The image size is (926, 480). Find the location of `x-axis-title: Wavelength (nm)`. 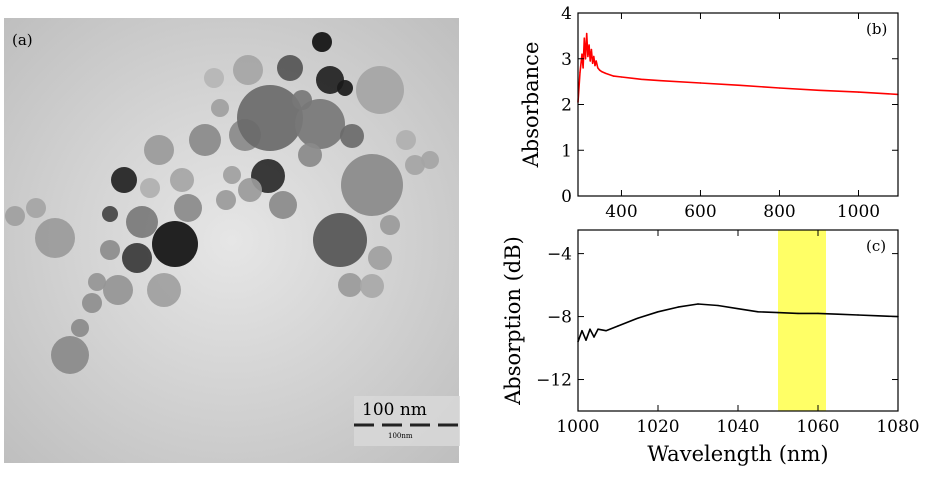

x-axis-title: Wavelength (nm) is located at coordinates (737, 454).